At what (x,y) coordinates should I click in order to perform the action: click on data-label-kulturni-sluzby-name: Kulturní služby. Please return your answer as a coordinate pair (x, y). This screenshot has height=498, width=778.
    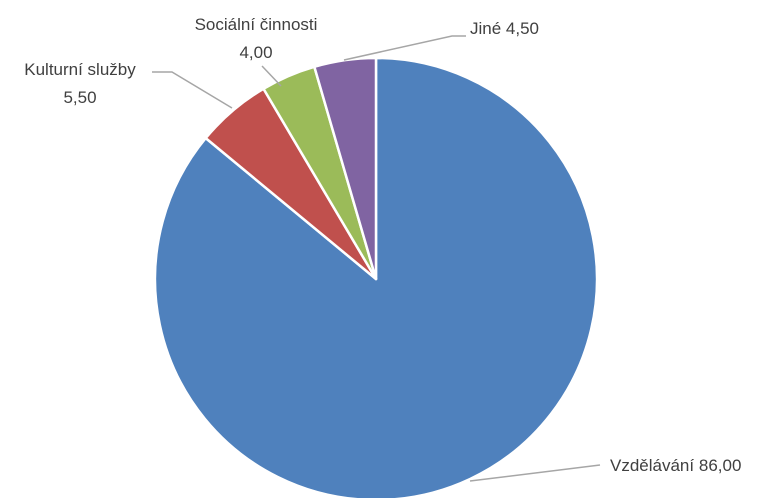
    Looking at the image, I should click on (80, 69).